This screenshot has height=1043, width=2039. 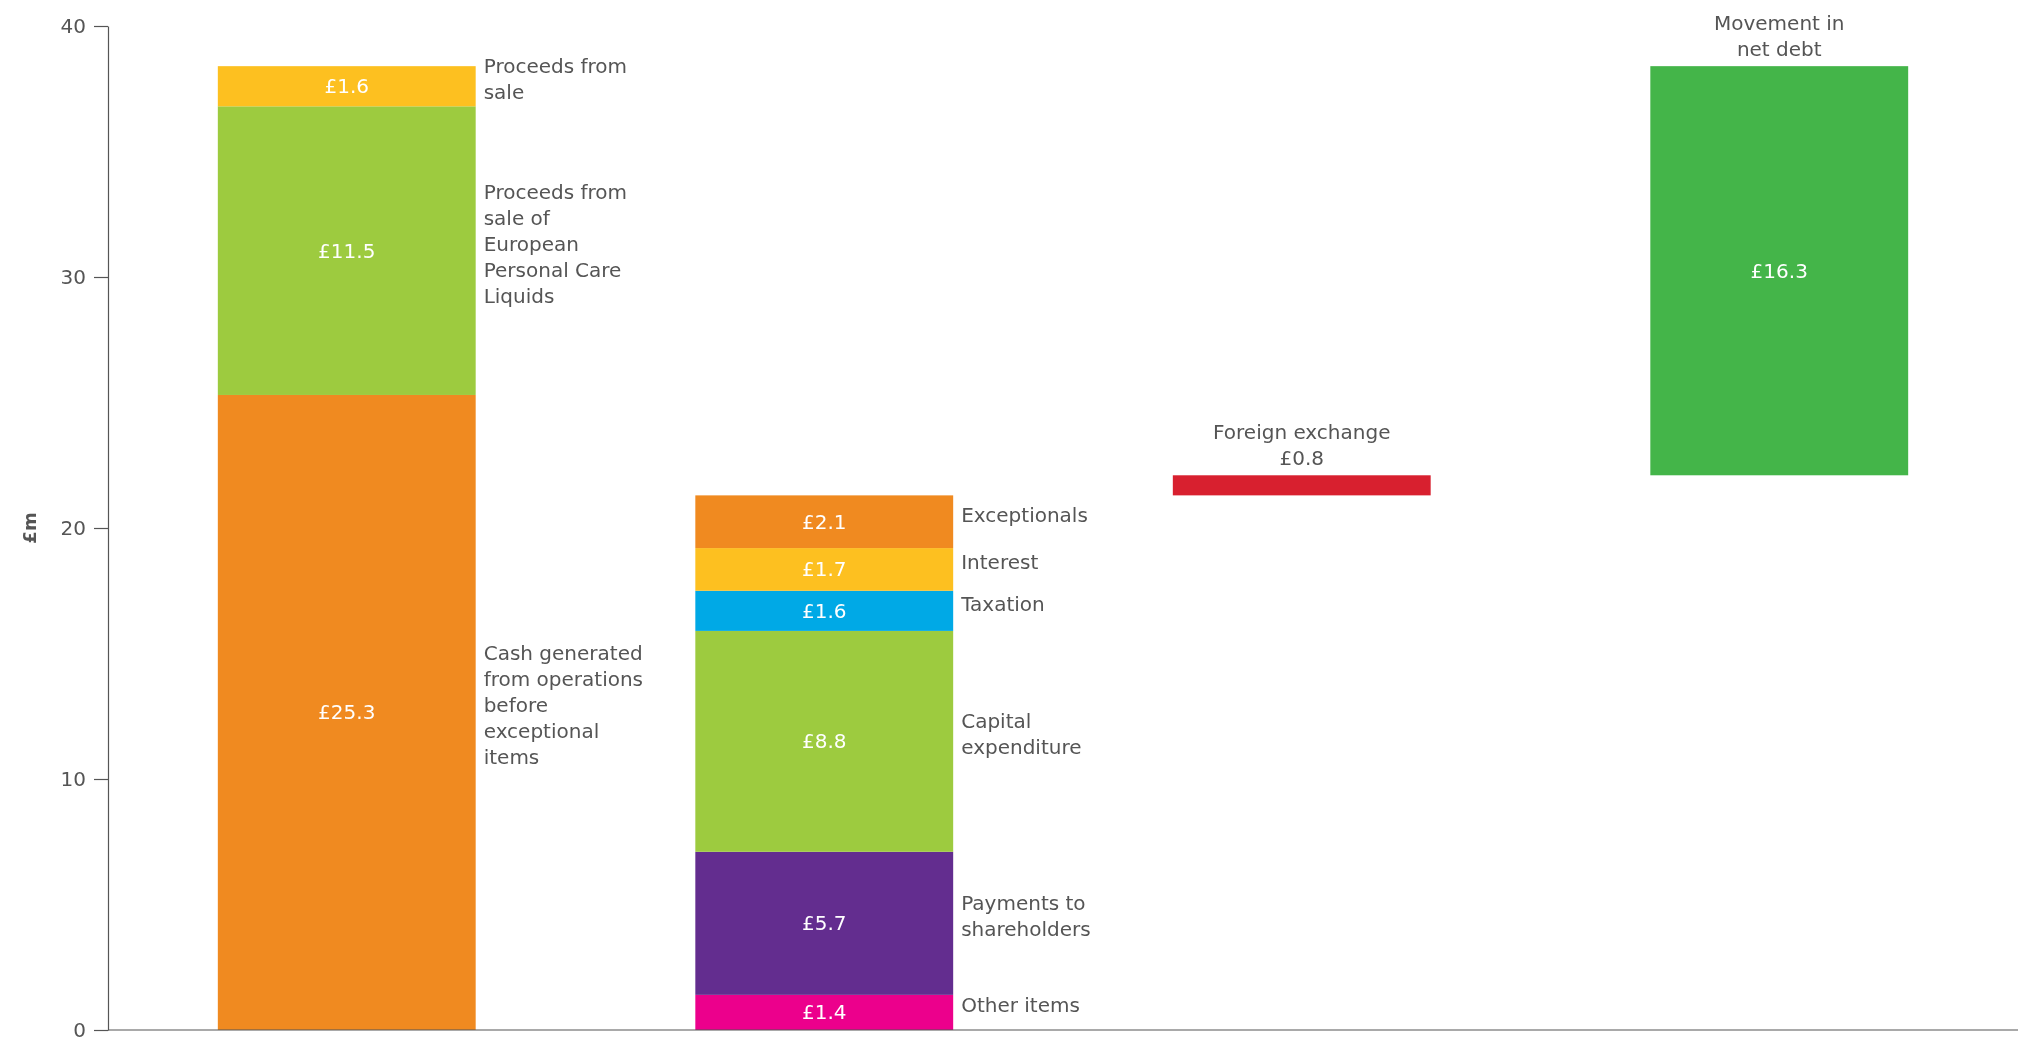 I want to click on data-label: £1.7, so click(x=824, y=569).